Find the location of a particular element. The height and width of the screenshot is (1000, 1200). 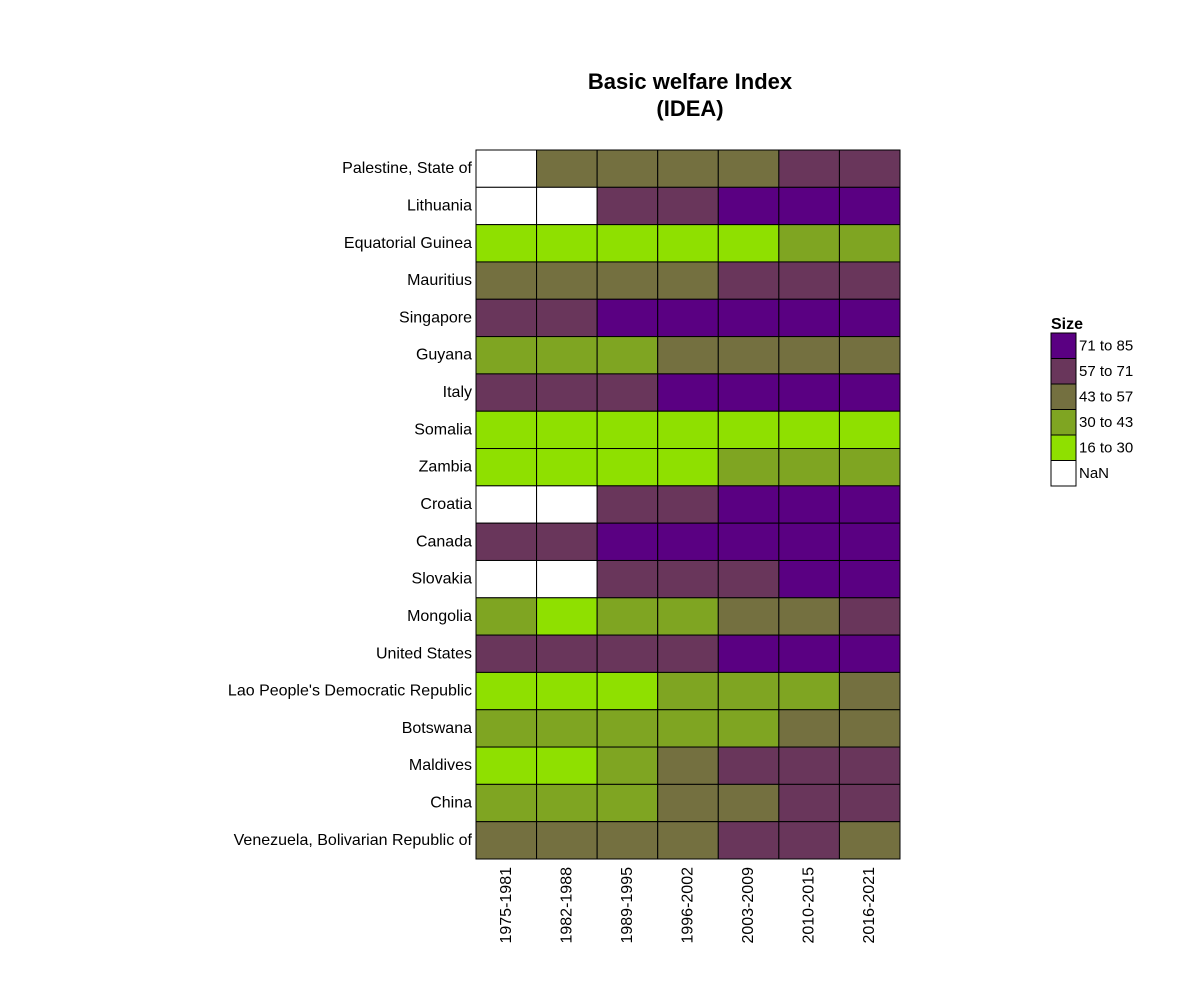

row-label: Mauritius is located at coordinates (439, 280).